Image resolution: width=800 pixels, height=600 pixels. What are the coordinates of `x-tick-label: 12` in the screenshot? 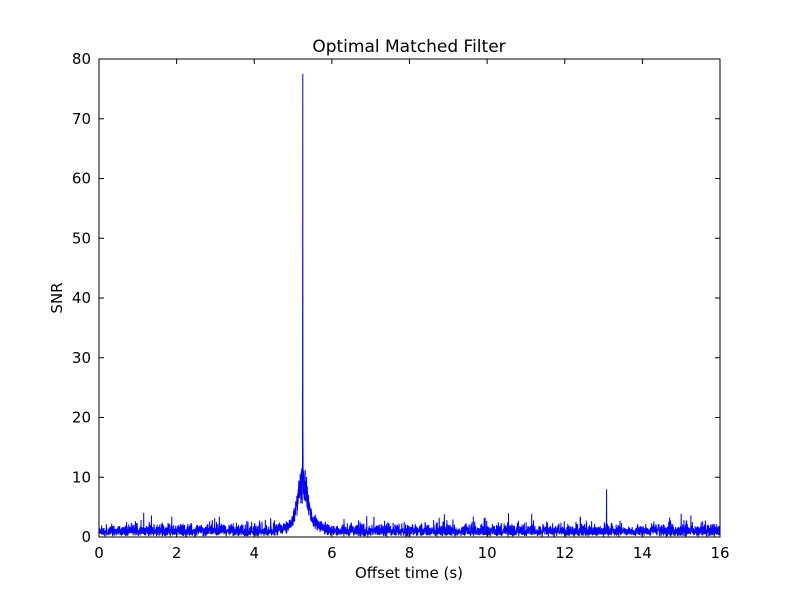 It's located at (564, 553).